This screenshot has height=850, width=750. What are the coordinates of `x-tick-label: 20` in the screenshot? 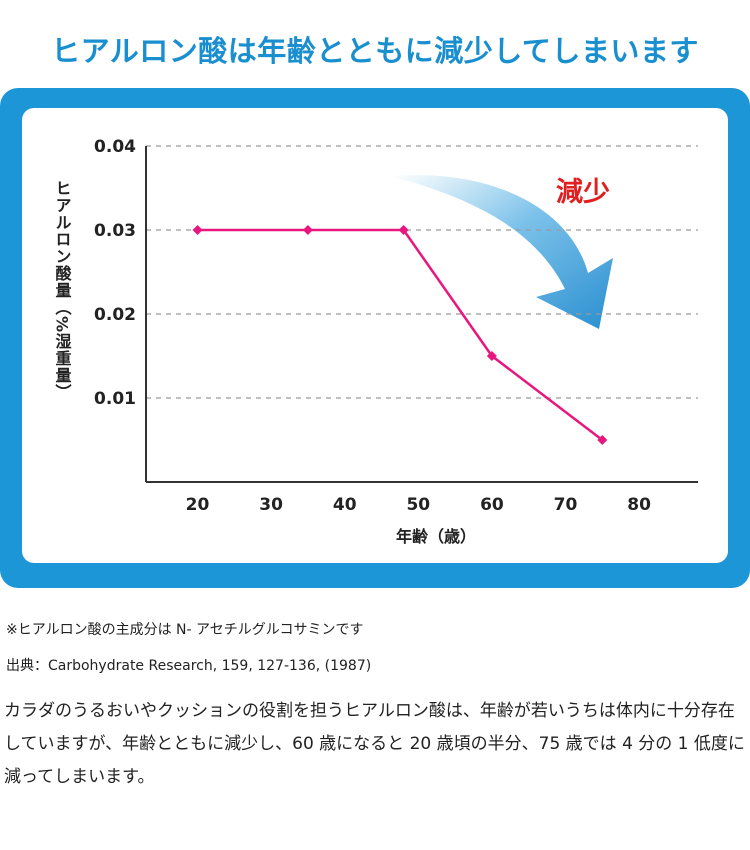 It's located at (198, 505).